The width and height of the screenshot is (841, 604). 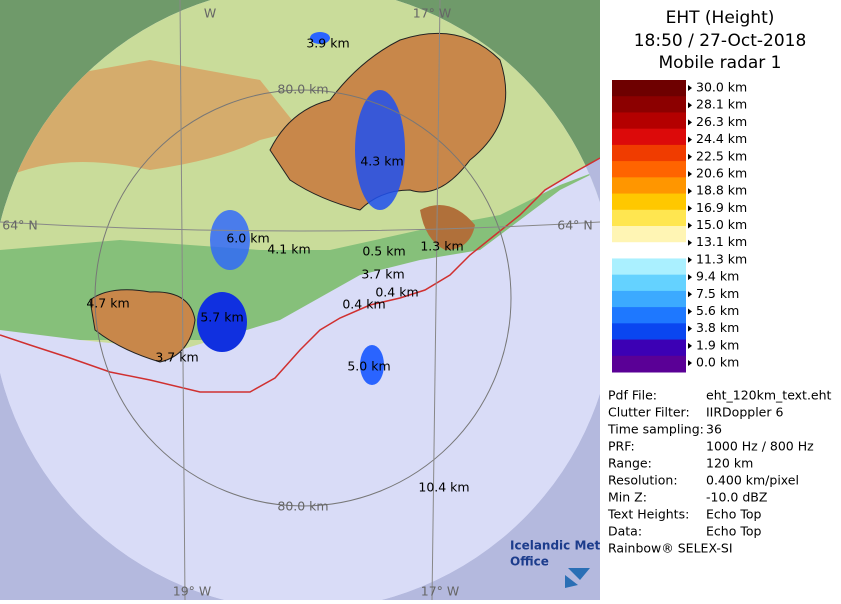 What do you see at coordinates (630, 463) in the screenshot?
I see `info-label: Range:` at bounding box center [630, 463].